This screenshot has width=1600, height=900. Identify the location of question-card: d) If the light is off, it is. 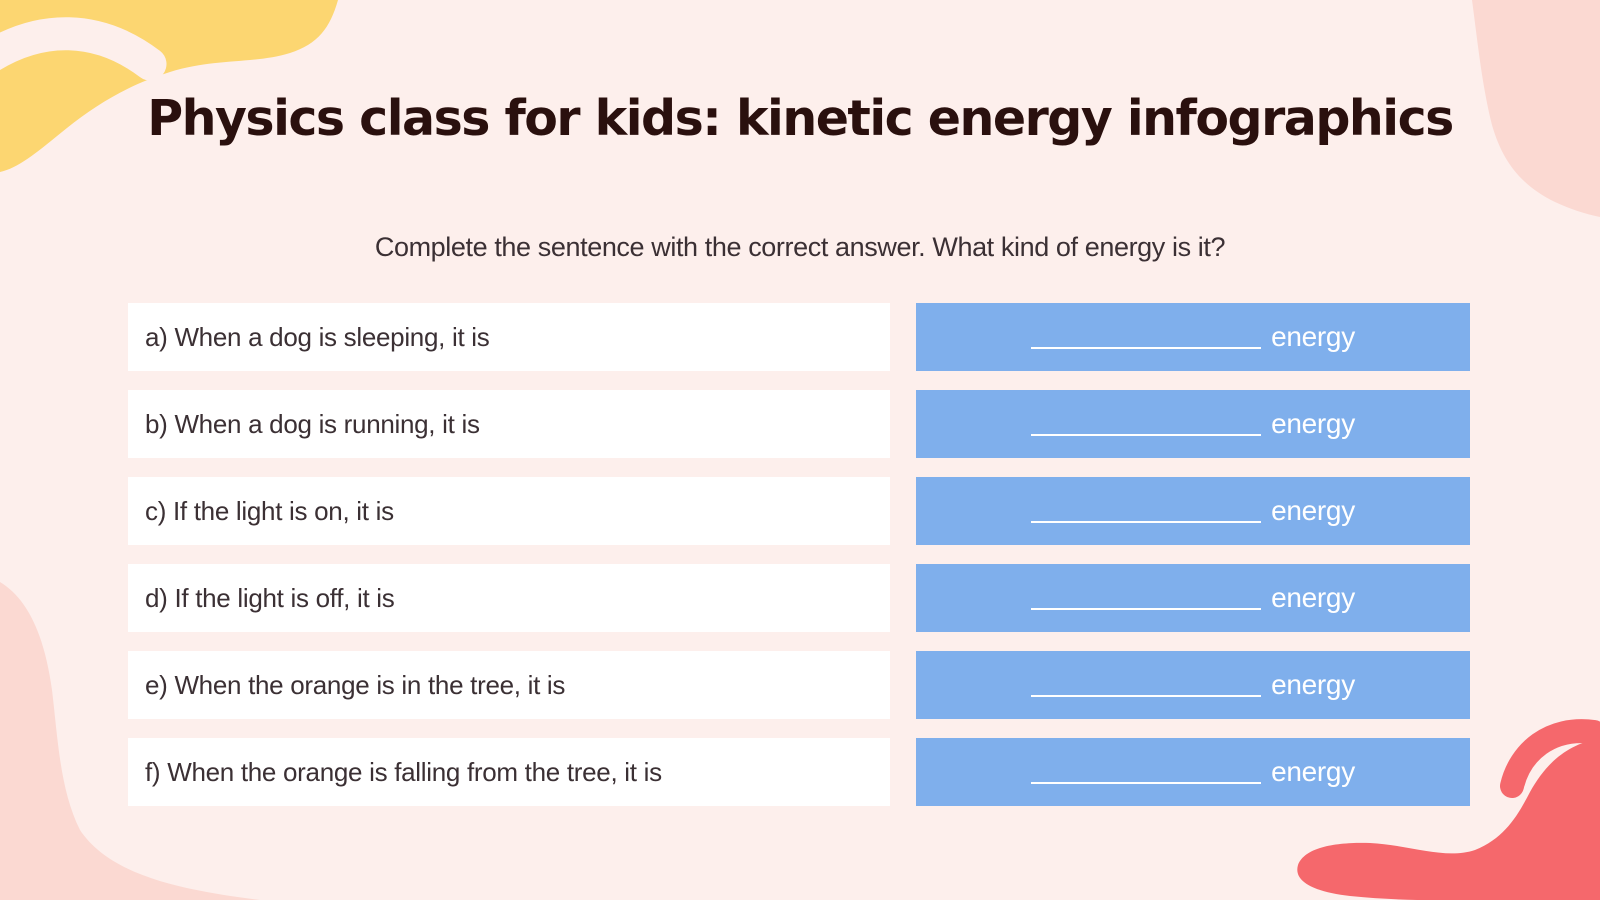
(509, 598).